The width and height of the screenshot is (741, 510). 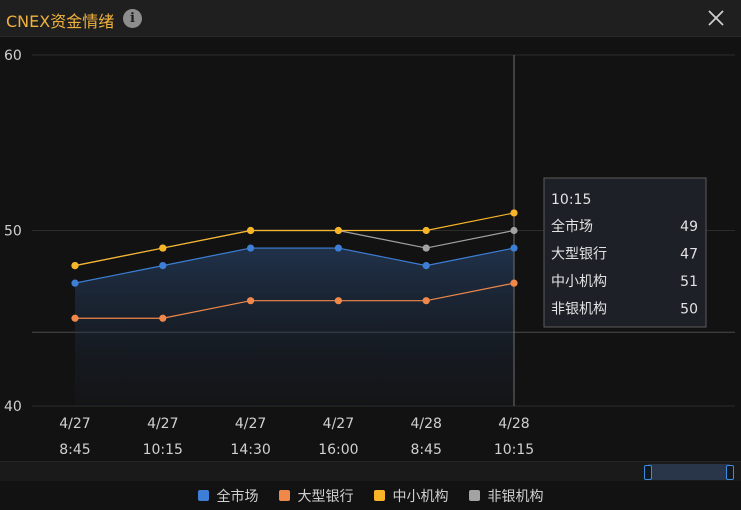 I want to click on legend-label: 中小机构, so click(x=420, y=496).